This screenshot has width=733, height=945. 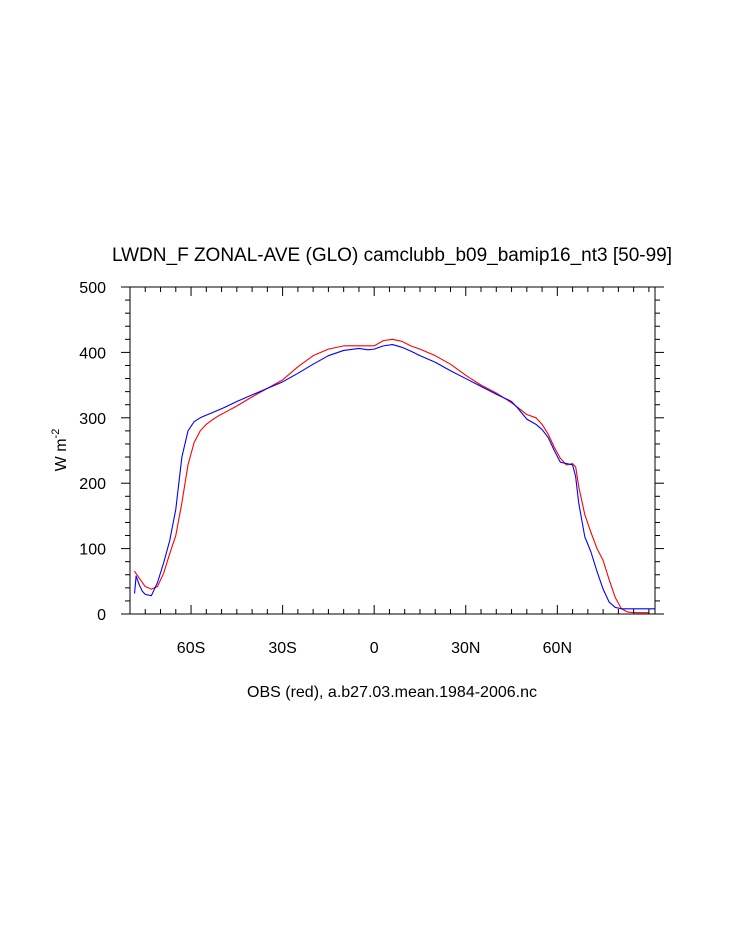 What do you see at coordinates (392, 692) in the screenshot?
I see `x-axis-label: OBS (red), a.b27.03.mean.1984-2006.nc` at bounding box center [392, 692].